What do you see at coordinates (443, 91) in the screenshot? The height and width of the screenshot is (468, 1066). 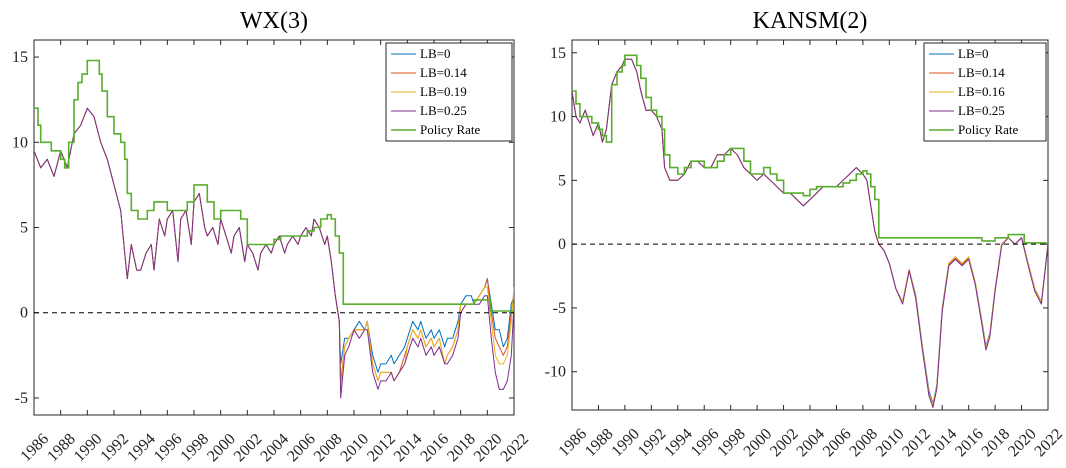 I see `legend-label: LB=0.19` at bounding box center [443, 91].